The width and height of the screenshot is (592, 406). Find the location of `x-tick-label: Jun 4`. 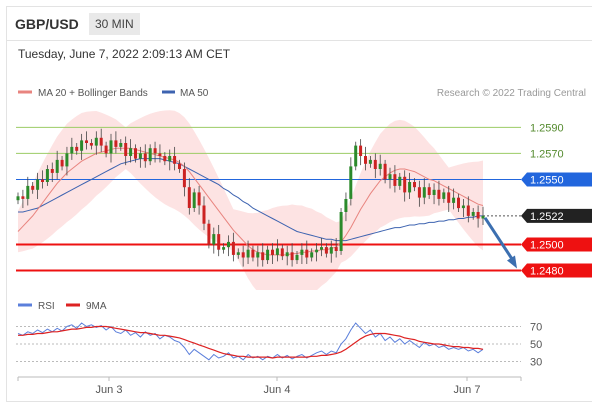

x-tick-label: Jun 4 is located at coordinates (277, 390).